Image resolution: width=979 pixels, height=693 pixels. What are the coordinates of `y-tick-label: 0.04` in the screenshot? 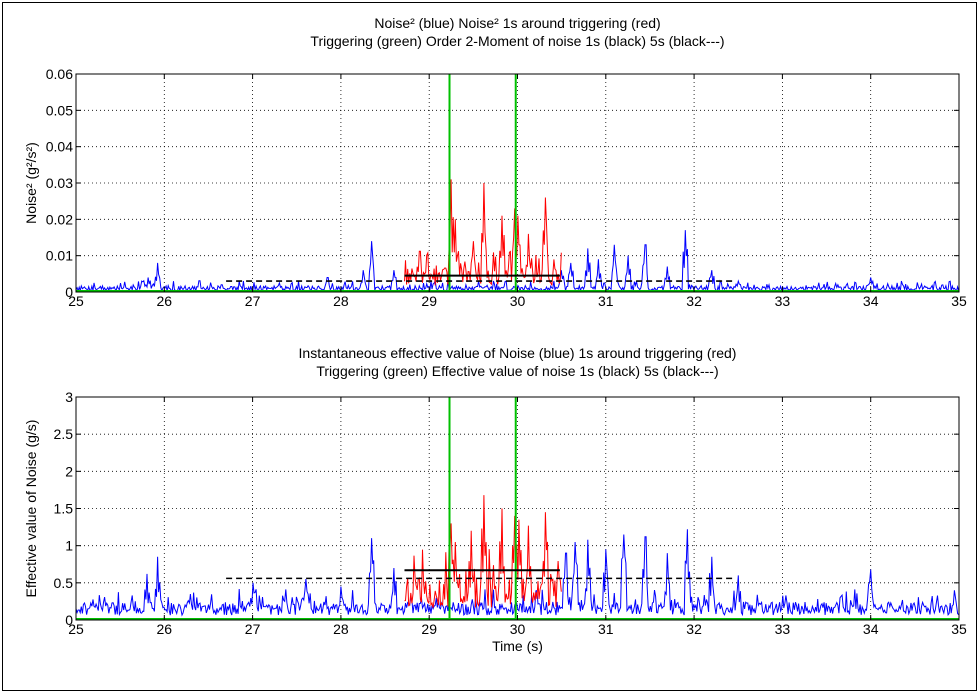 It's located at (59, 147).